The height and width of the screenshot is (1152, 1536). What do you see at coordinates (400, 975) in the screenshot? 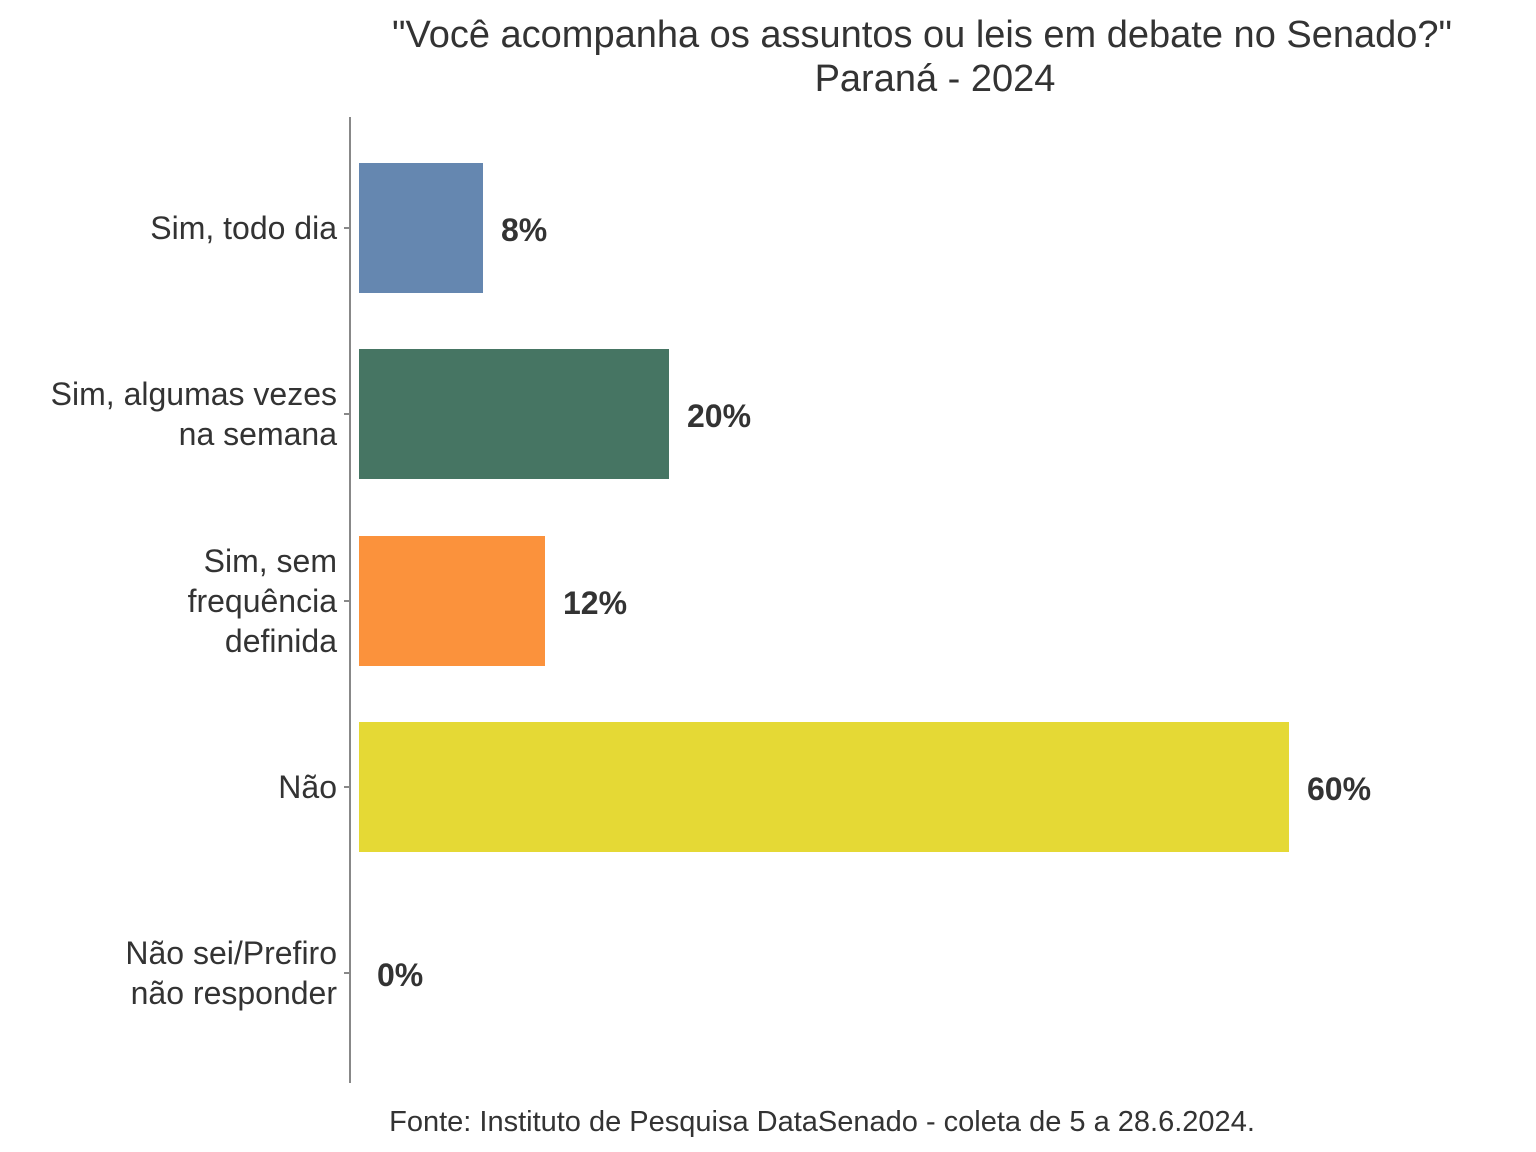
I see `data-label: 0%` at bounding box center [400, 975].